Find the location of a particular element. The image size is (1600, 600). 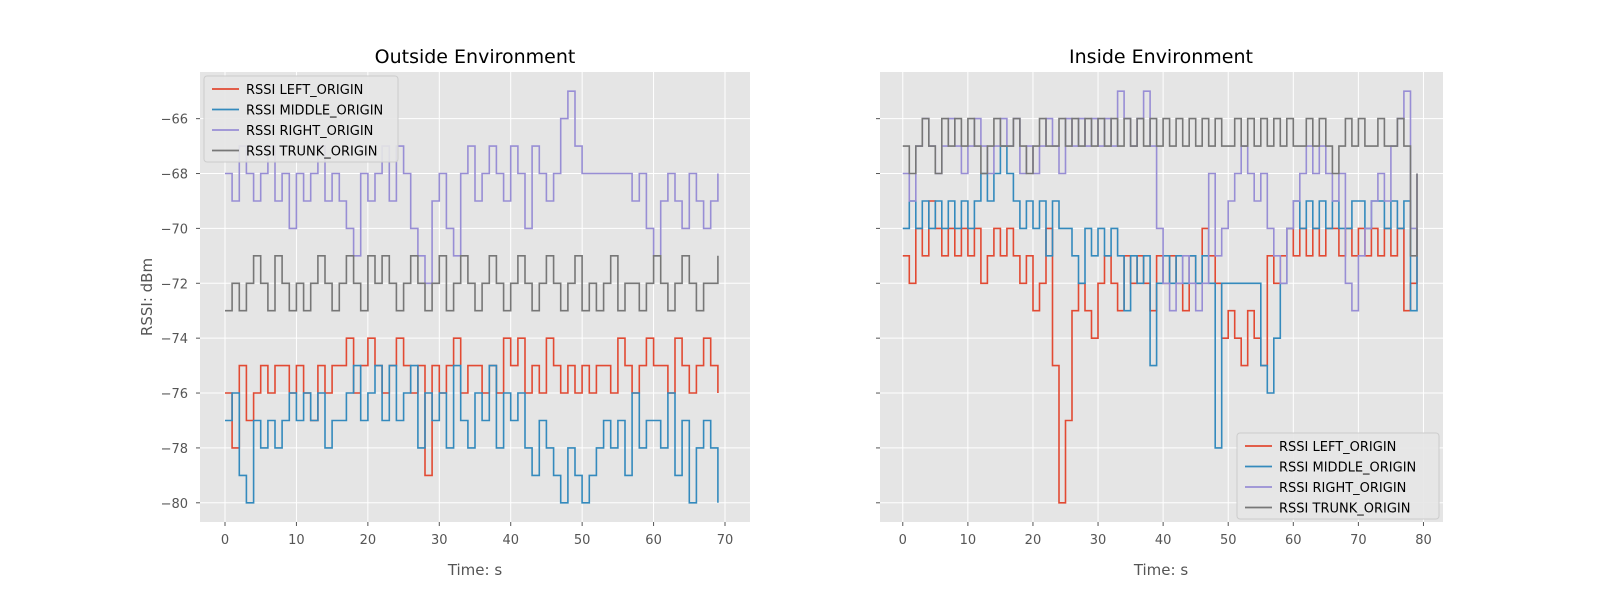

y-tick-label: −66 is located at coordinates (174, 120).